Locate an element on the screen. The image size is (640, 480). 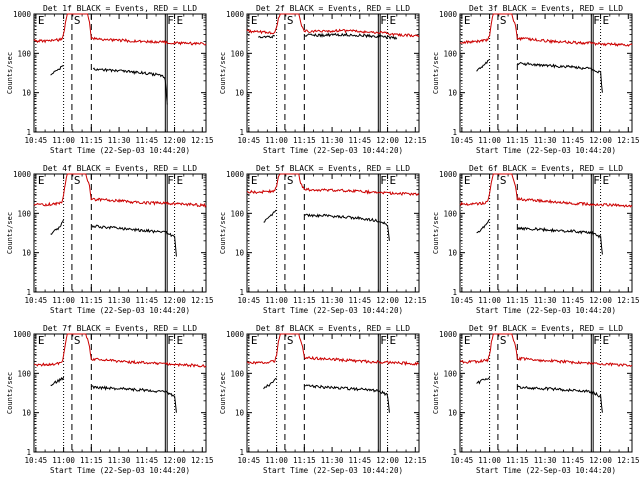
panel-title: Det 8f BLACK = Events, RED = LLD is located at coordinates (333, 328).